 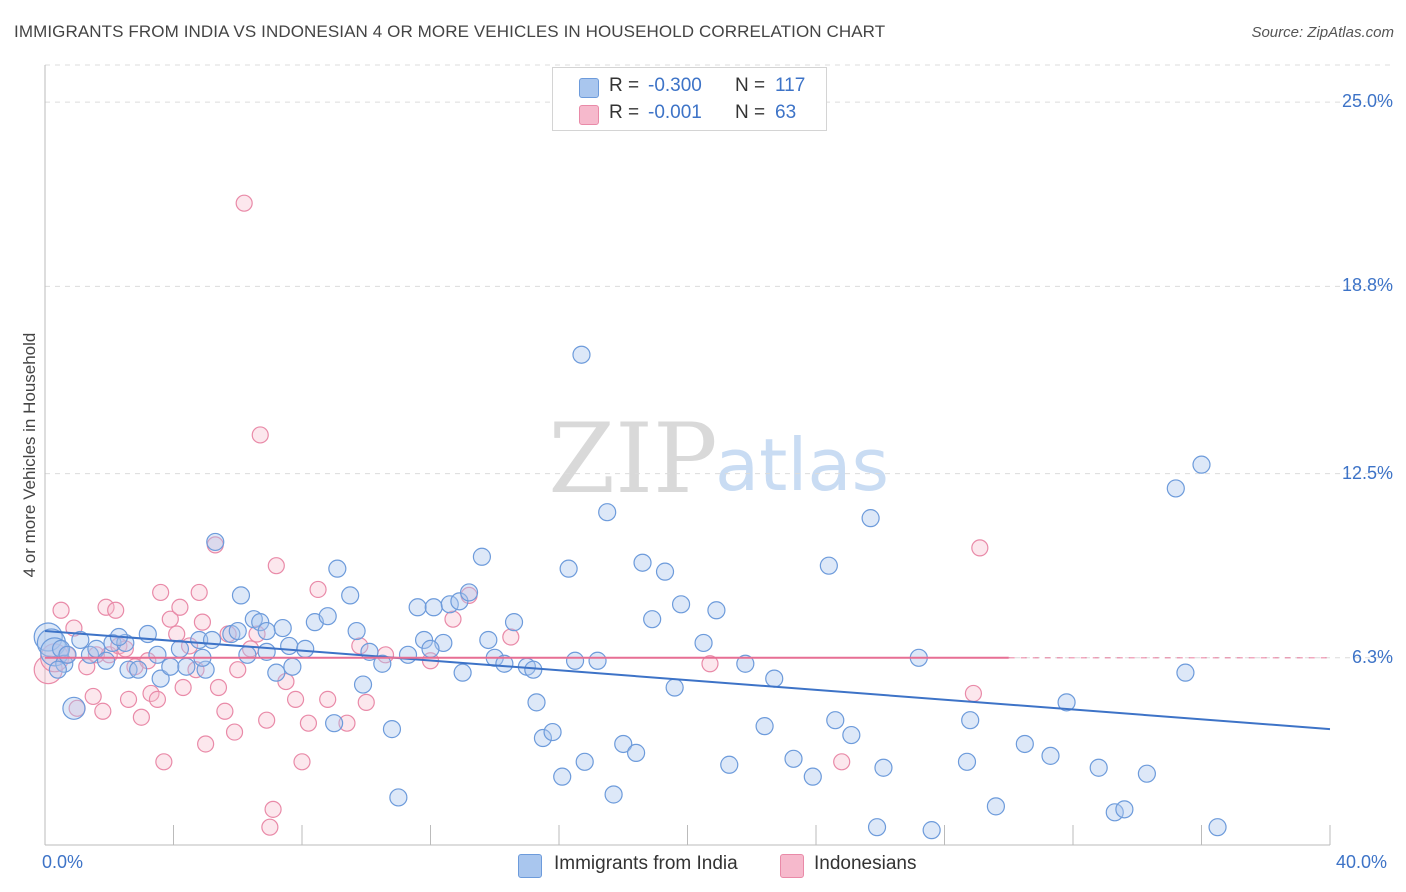 I want to click on legend-swatch-india, so click(x=589, y=88).